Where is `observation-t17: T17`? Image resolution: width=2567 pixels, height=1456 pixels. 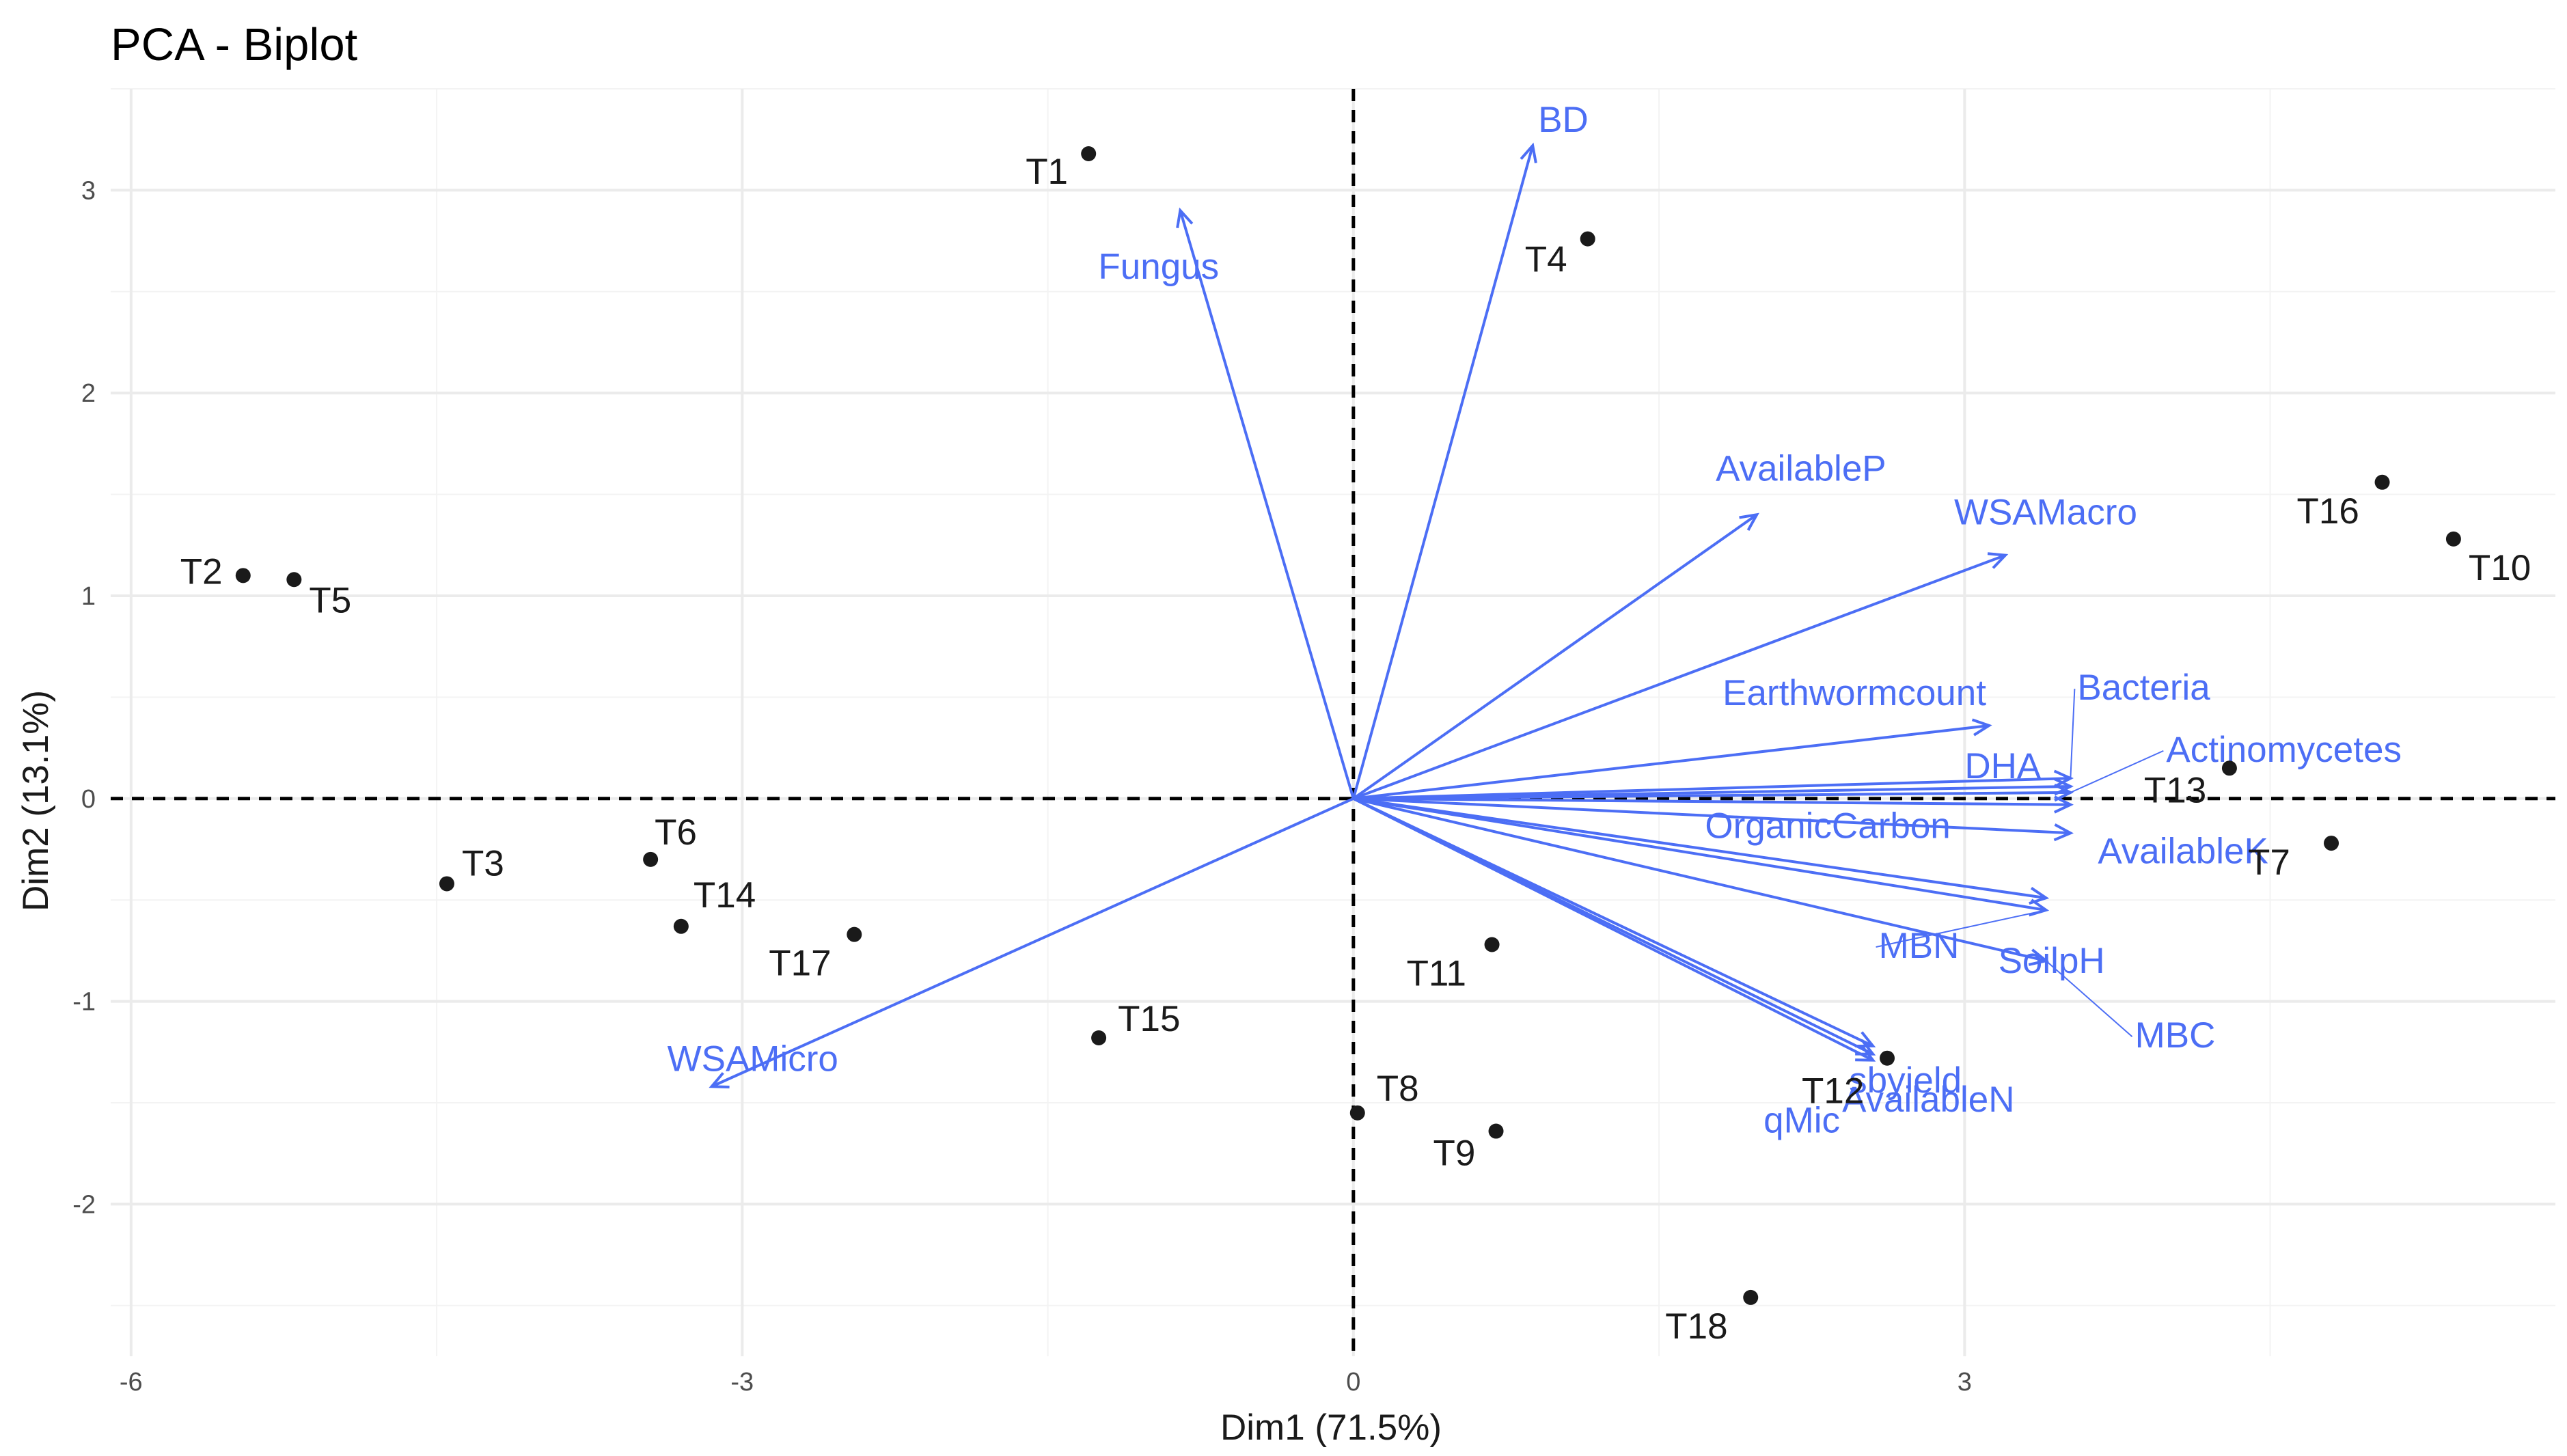
observation-t17: T17 is located at coordinates (815, 955).